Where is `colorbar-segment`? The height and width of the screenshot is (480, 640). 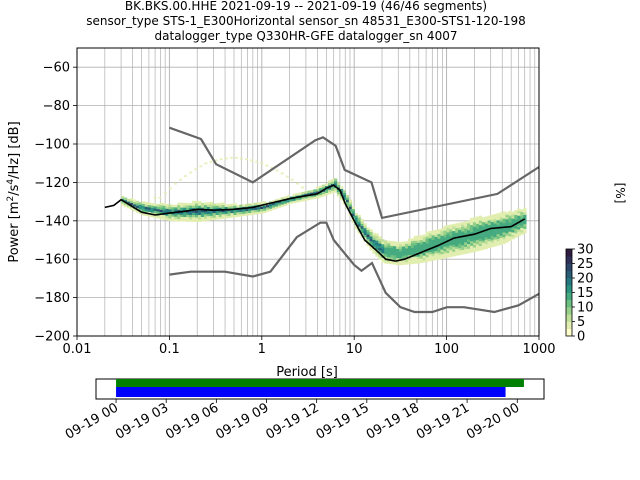
colorbar-segment is located at coordinates (569, 253).